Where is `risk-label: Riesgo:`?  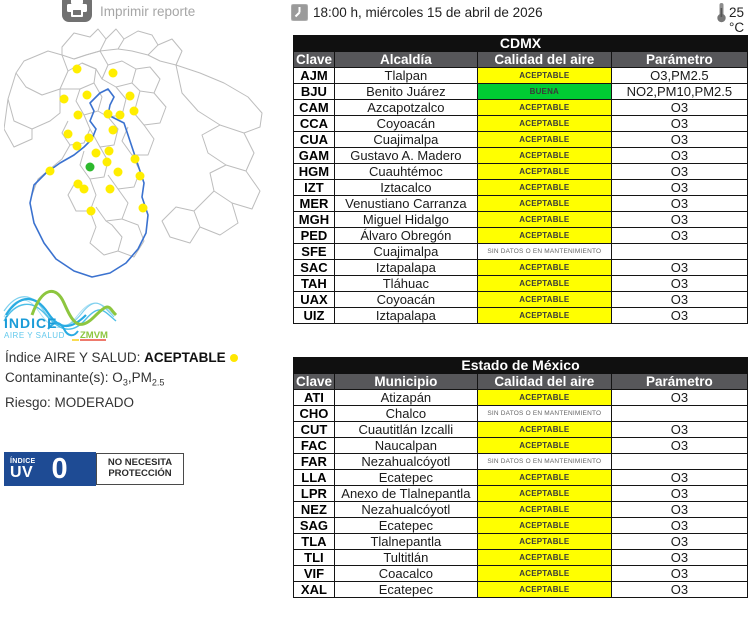 risk-label: Riesgo: is located at coordinates (30, 402).